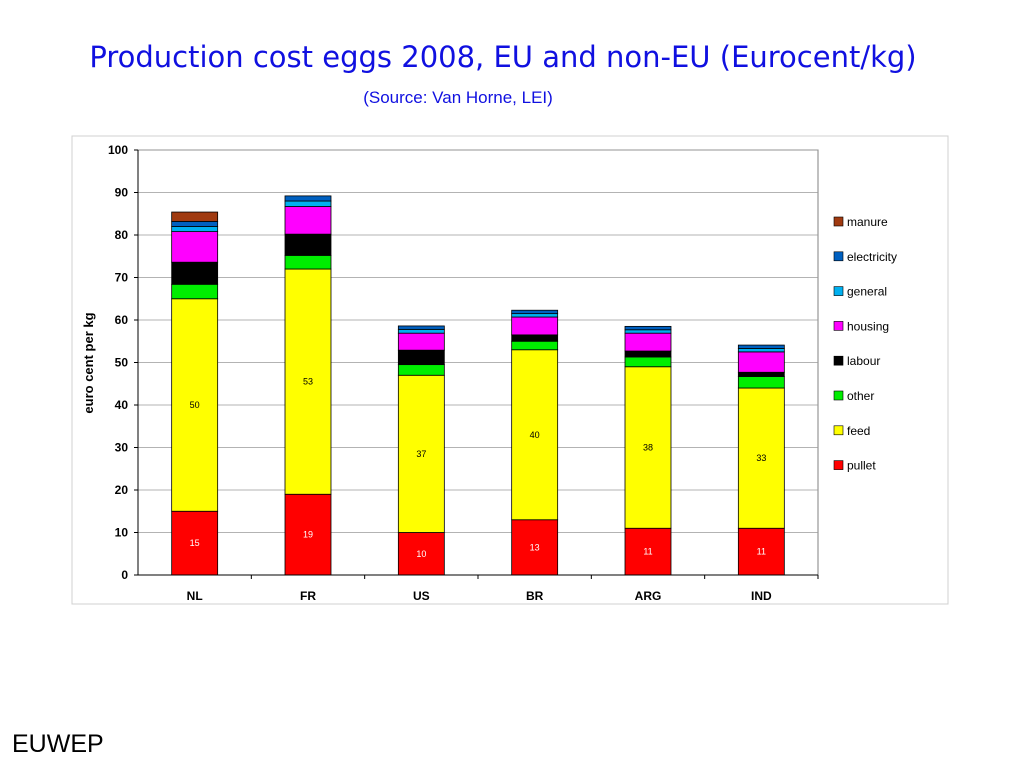 Image resolution: width=1024 pixels, height=768 pixels. What do you see at coordinates (861, 466) in the screenshot?
I see `legend-label-pullet: pullet` at bounding box center [861, 466].